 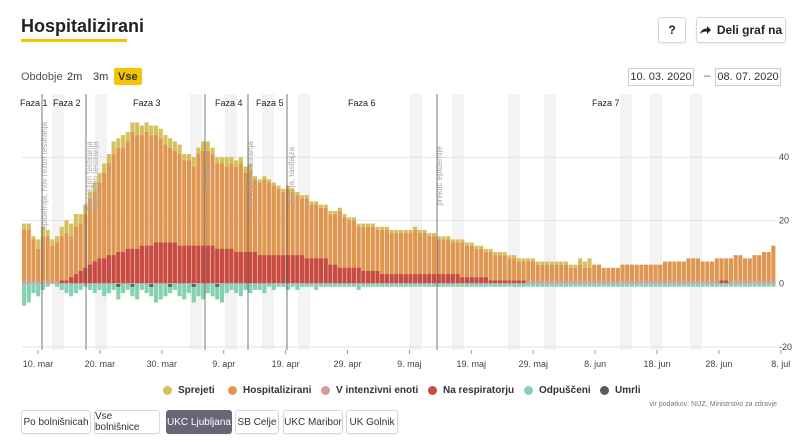 I want to click on hospital-tab-by-hospital: Po bolnišnicah, so click(x=56, y=422).